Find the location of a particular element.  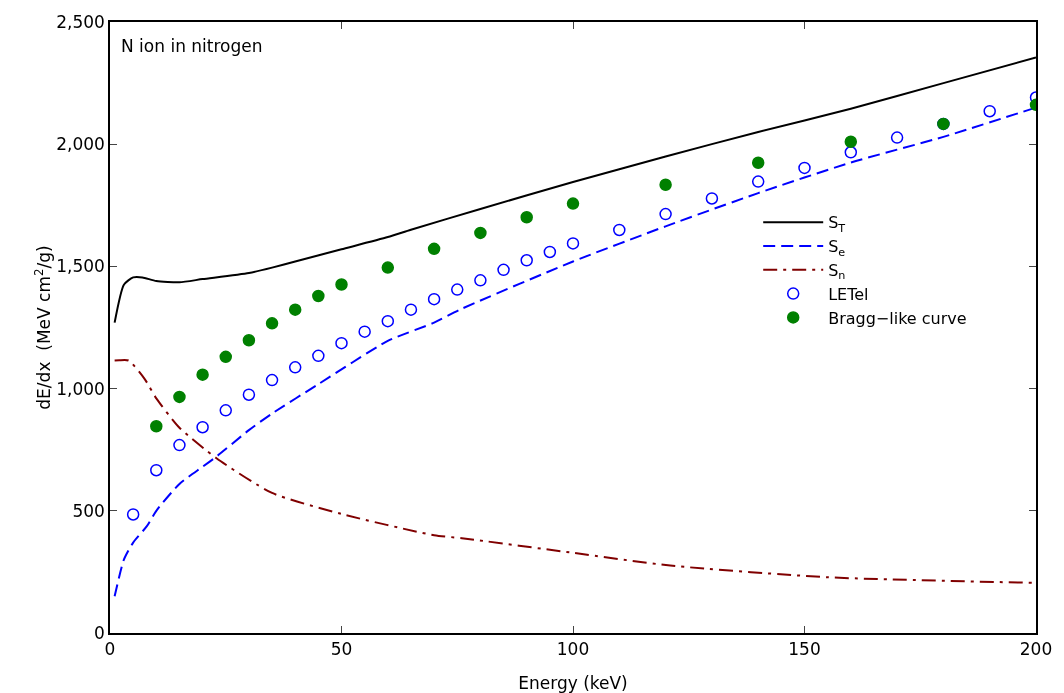

y-tick-label: 2,500 is located at coordinates (80, 21).